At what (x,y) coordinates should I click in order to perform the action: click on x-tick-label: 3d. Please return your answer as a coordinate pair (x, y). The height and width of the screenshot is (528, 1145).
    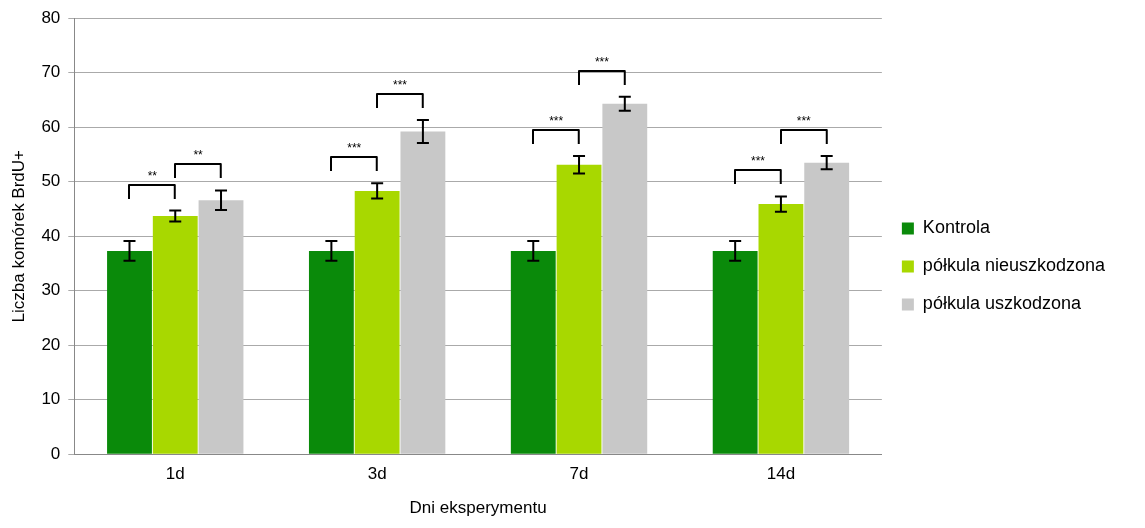
    Looking at the image, I should click on (377, 474).